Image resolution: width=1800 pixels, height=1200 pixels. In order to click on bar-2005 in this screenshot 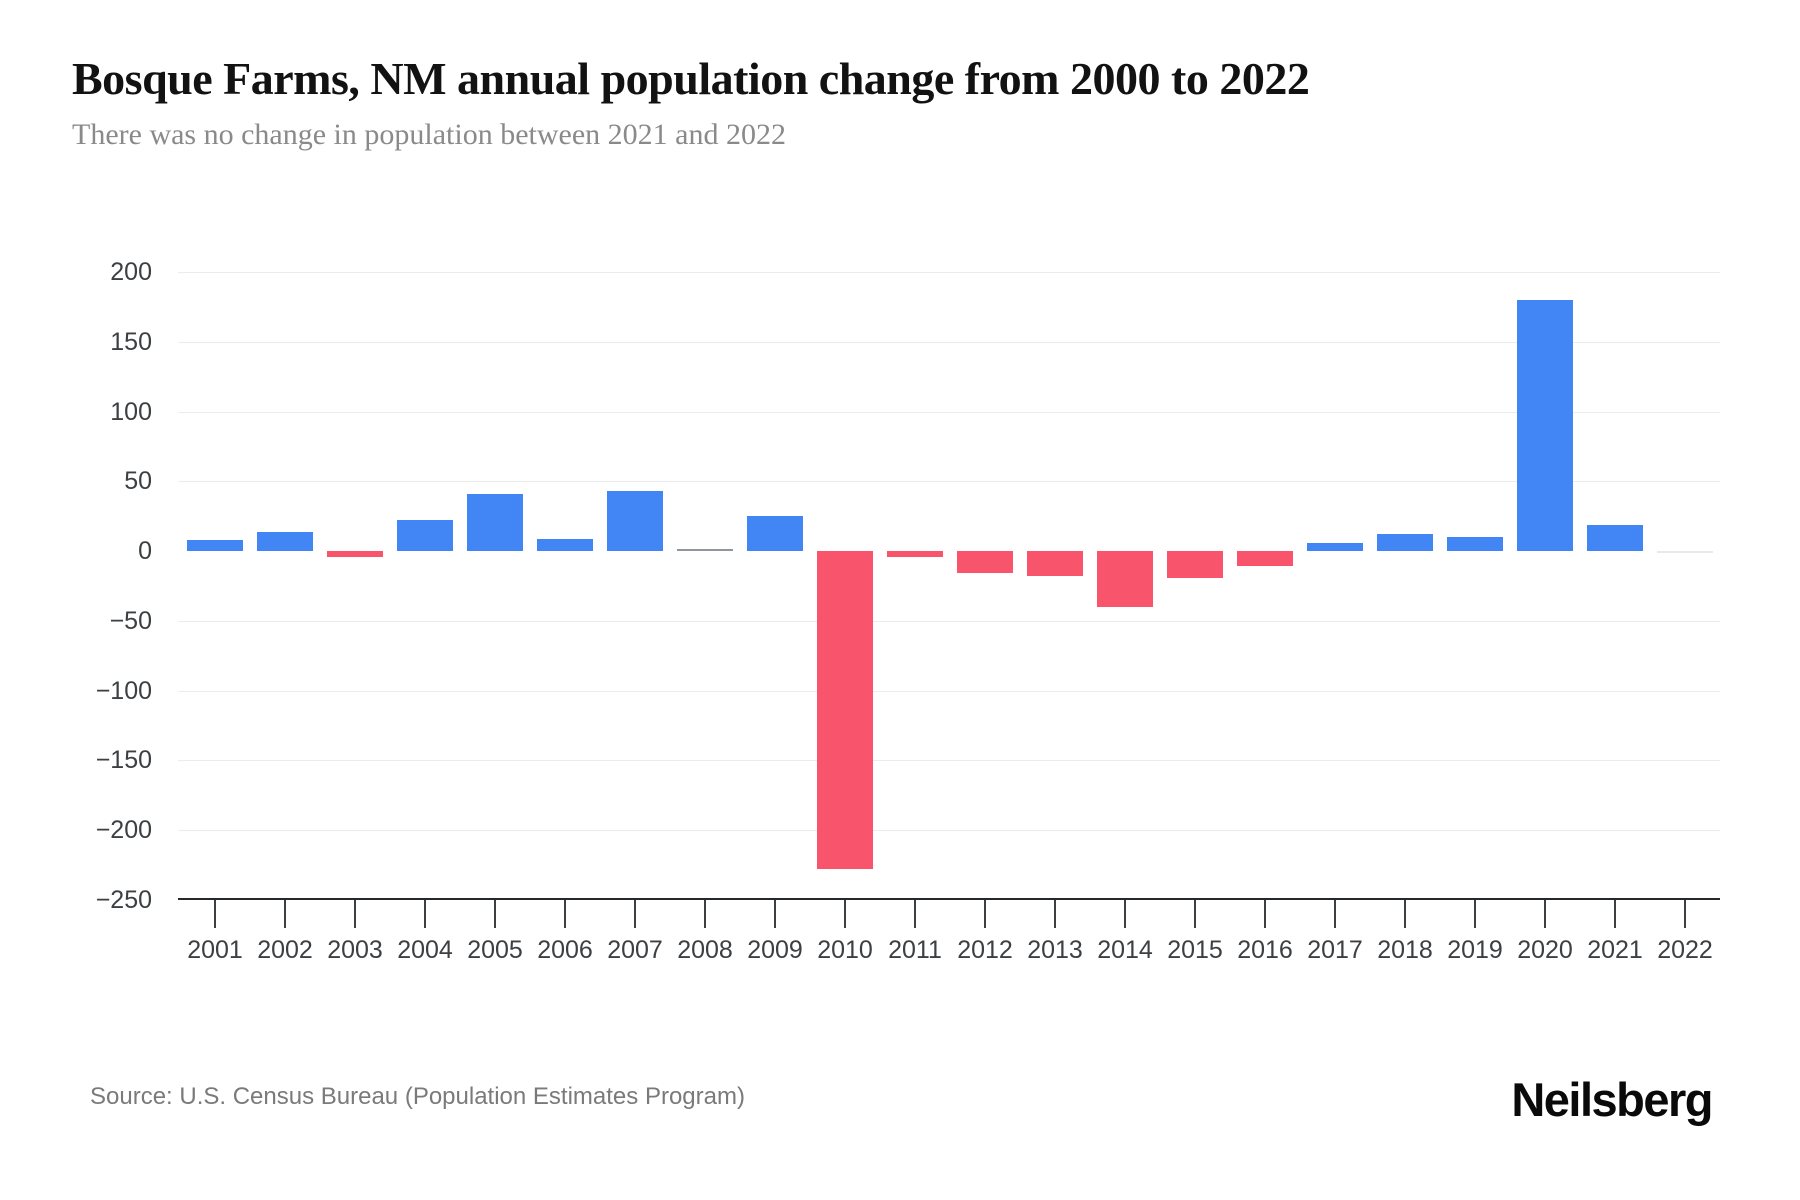, I will do `click(495, 522)`.